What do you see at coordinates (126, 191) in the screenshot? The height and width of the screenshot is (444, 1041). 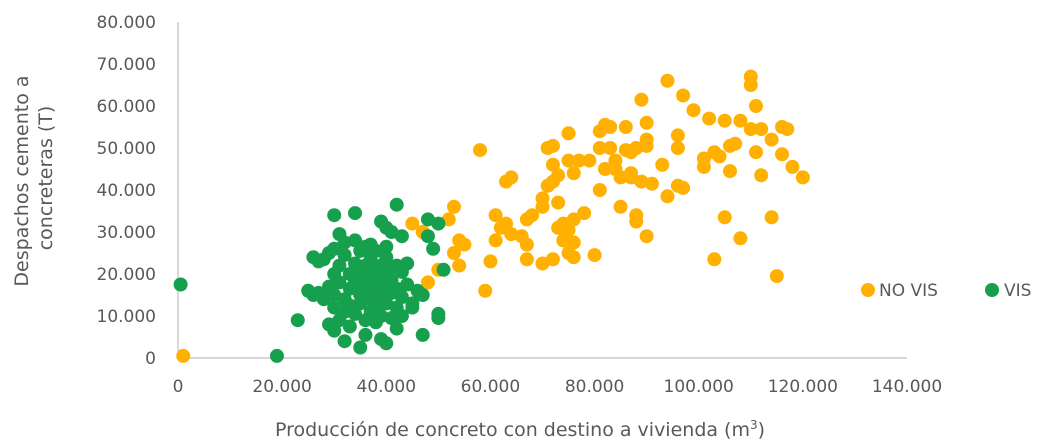 I see `y-tick-label: 40.000` at bounding box center [126, 191].